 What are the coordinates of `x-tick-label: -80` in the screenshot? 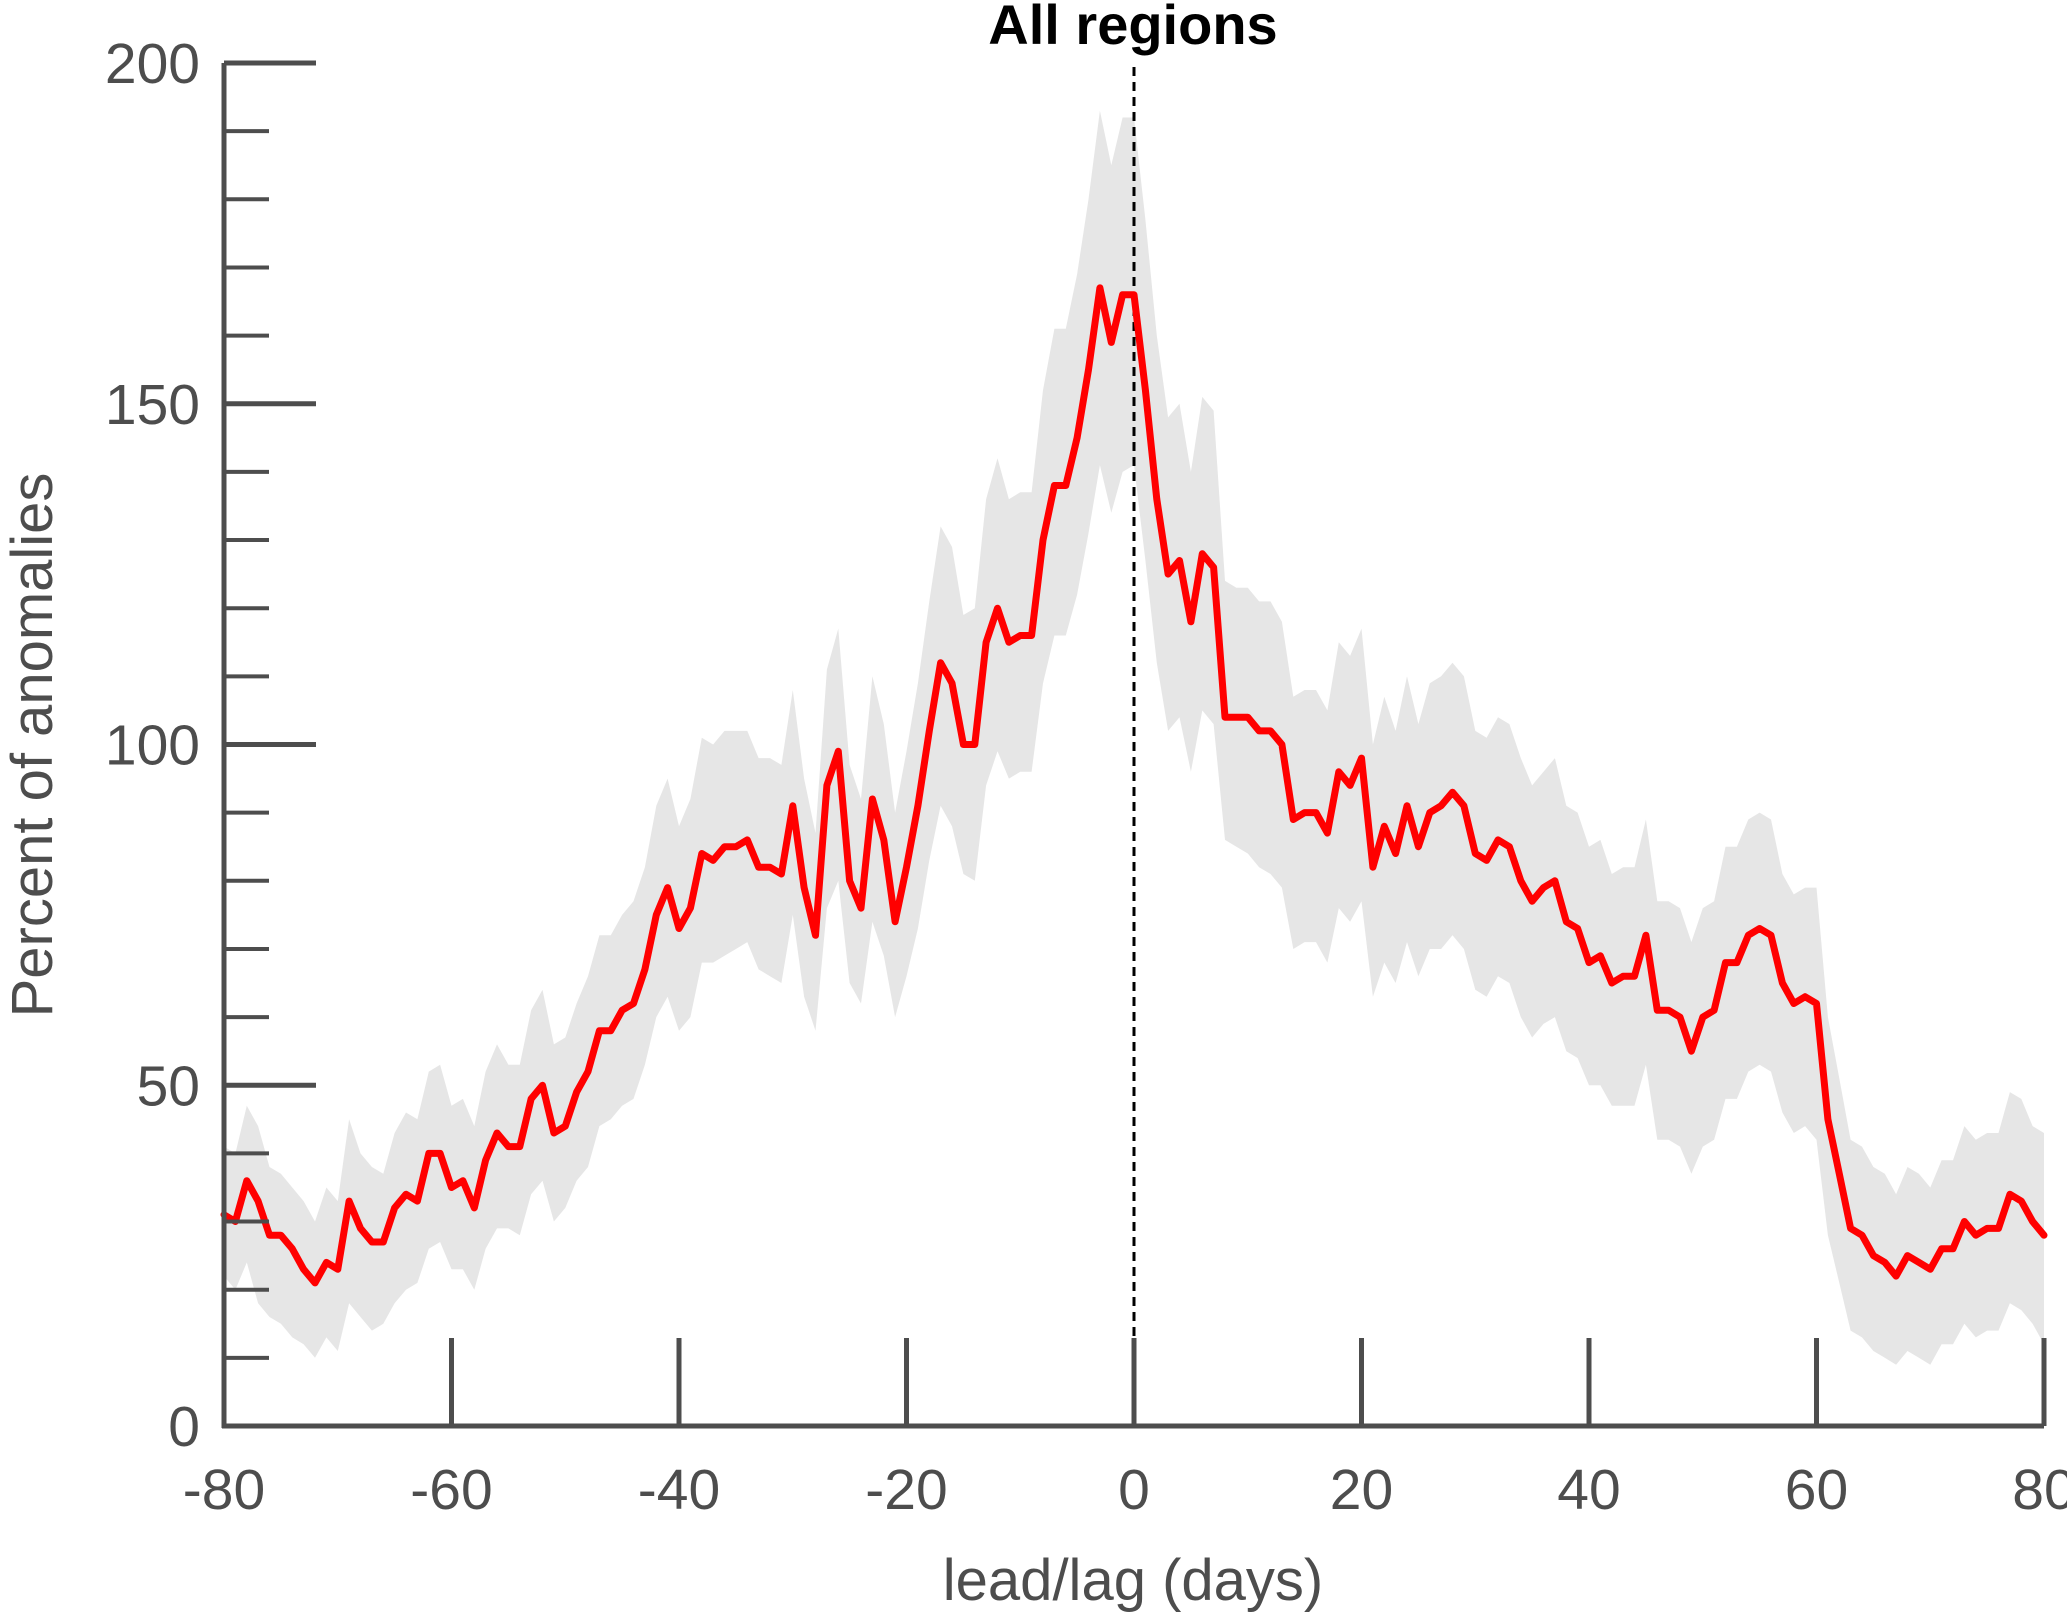 It's located at (224, 1490).